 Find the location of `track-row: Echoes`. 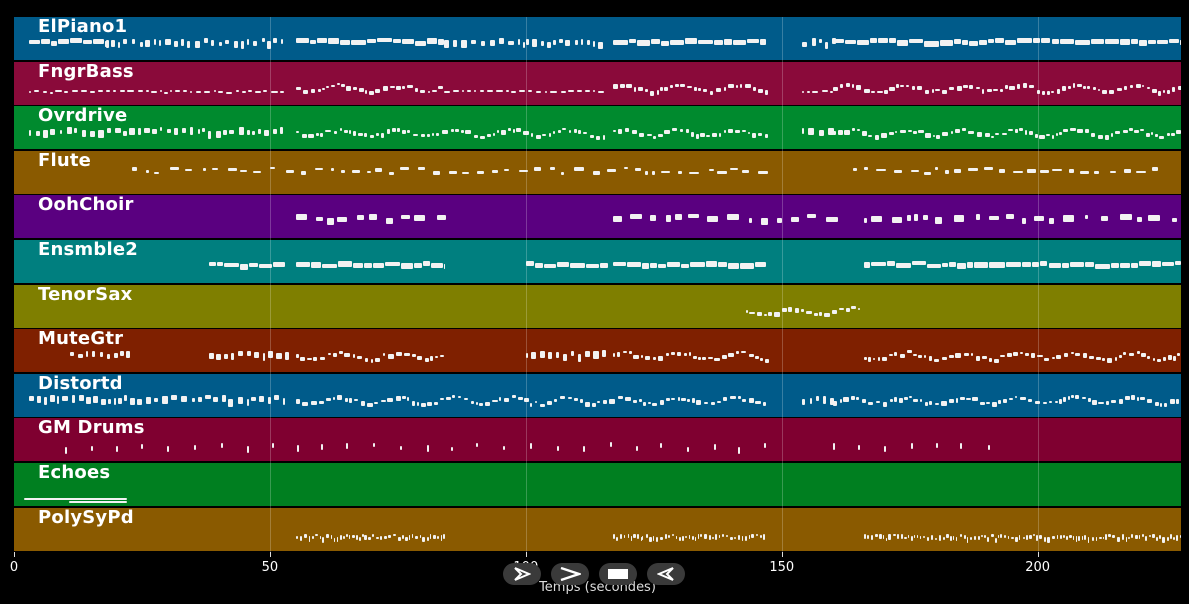

track-row: Echoes is located at coordinates (597, 484).